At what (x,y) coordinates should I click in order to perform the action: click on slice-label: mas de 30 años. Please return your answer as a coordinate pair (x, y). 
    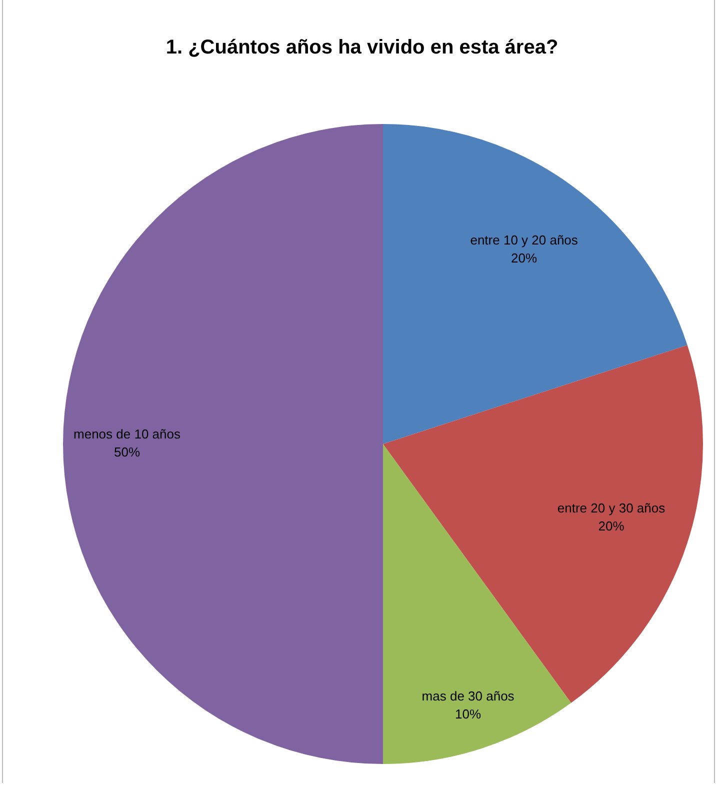
    Looking at the image, I should click on (468, 696).